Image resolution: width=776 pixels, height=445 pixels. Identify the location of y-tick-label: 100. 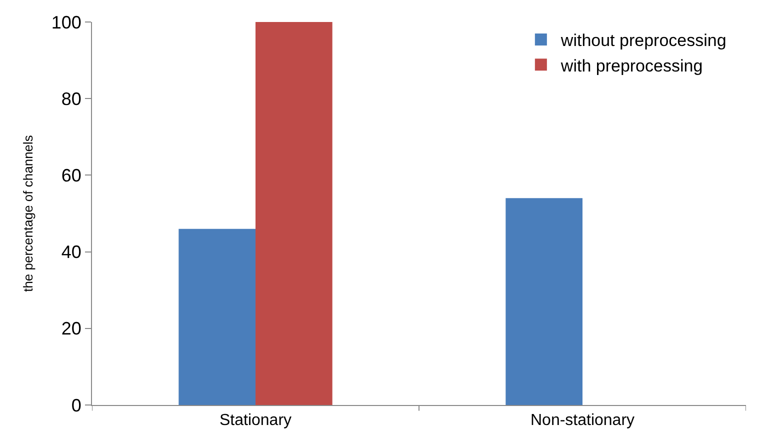
(66, 22).